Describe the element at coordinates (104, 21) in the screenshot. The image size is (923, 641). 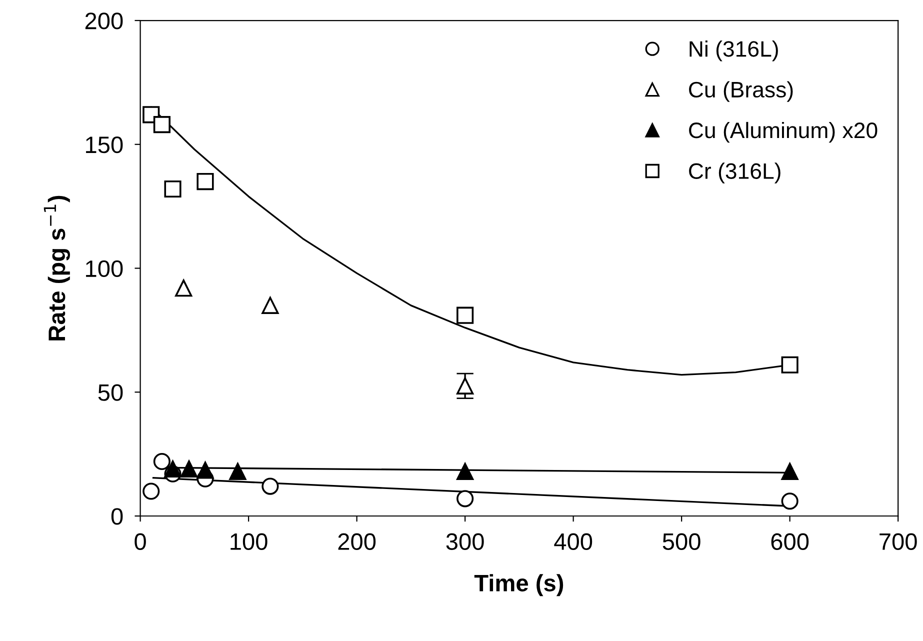
I see `y-tick-label: 200` at that location.